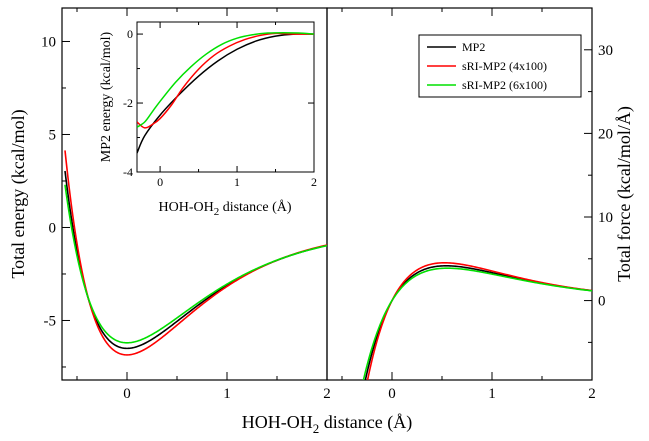 This screenshot has height=441, width=649. What do you see at coordinates (127, 394) in the screenshot?
I see `left-x-tick-label: 0` at bounding box center [127, 394].